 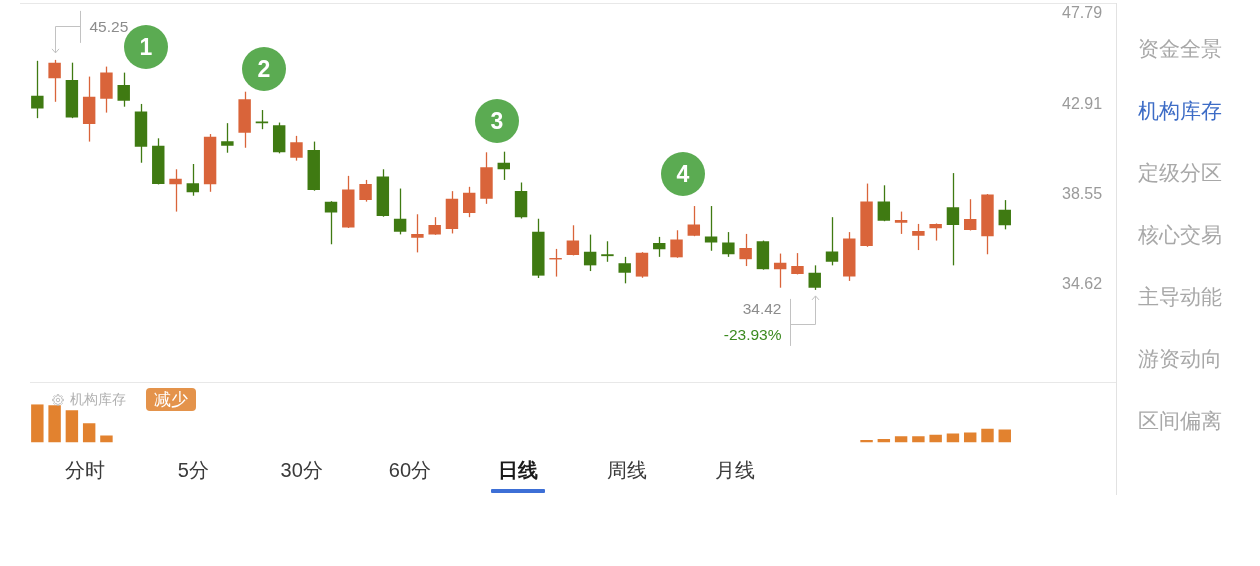 I want to click on text: 资金全景, so click(x=1180, y=48).